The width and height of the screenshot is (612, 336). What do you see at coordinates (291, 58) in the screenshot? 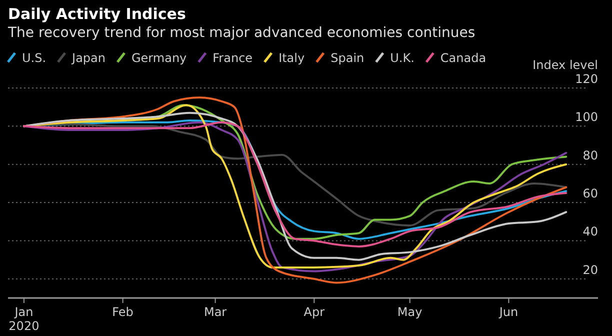
I see `legend-label: Italy` at bounding box center [291, 58].